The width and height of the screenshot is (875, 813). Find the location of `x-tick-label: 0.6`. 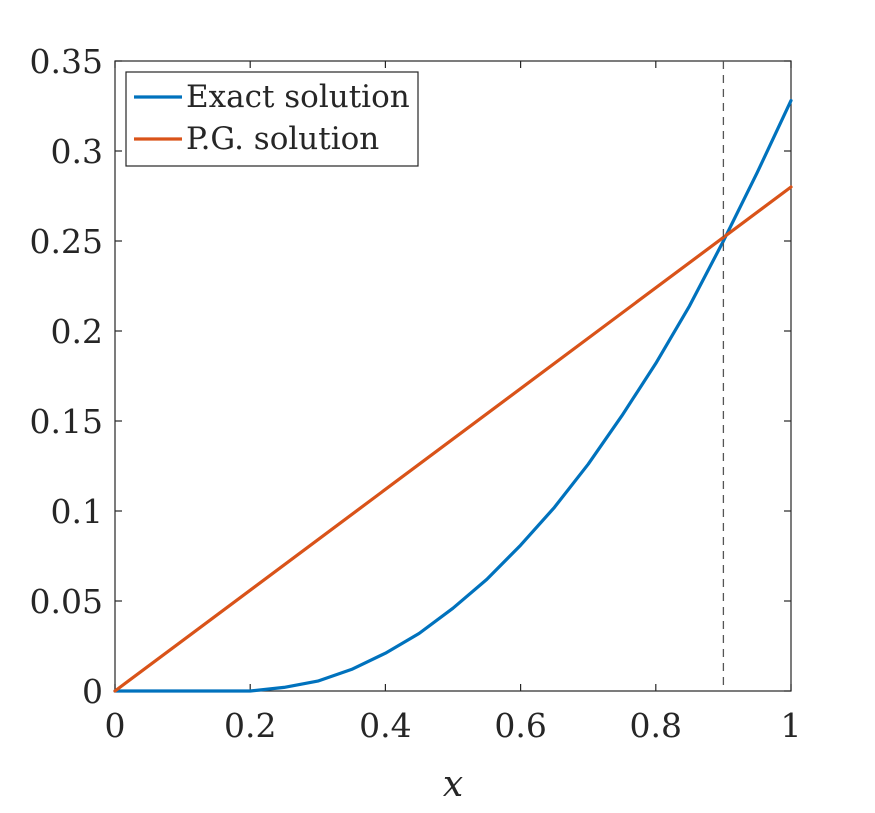

x-tick-label: 0.6 is located at coordinates (520, 725).